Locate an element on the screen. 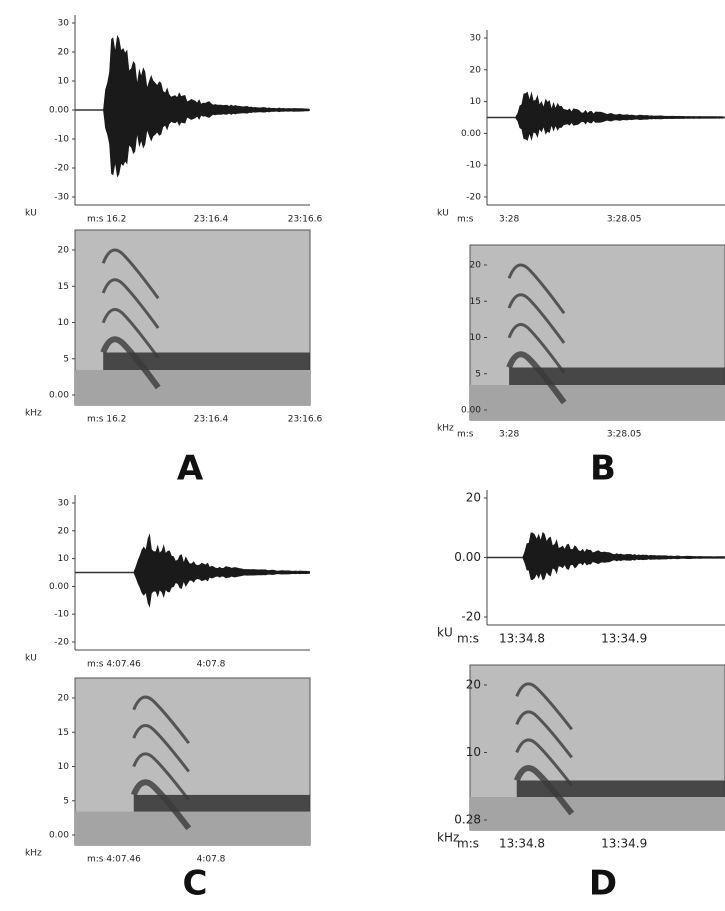 The height and width of the screenshot is (911, 725). panel-label: B is located at coordinates (603, 469).